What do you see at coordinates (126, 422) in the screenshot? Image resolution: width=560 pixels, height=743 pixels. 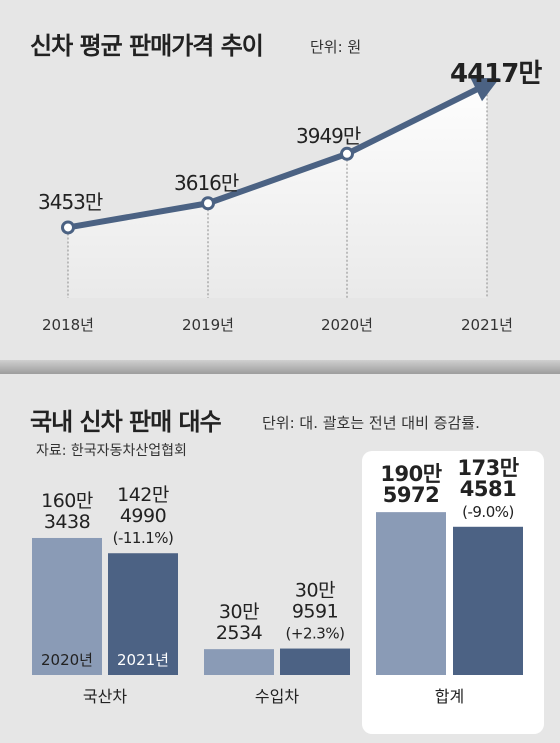 I see `sales-chart-title: 국내 신차 판매 대수` at bounding box center [126, 422].